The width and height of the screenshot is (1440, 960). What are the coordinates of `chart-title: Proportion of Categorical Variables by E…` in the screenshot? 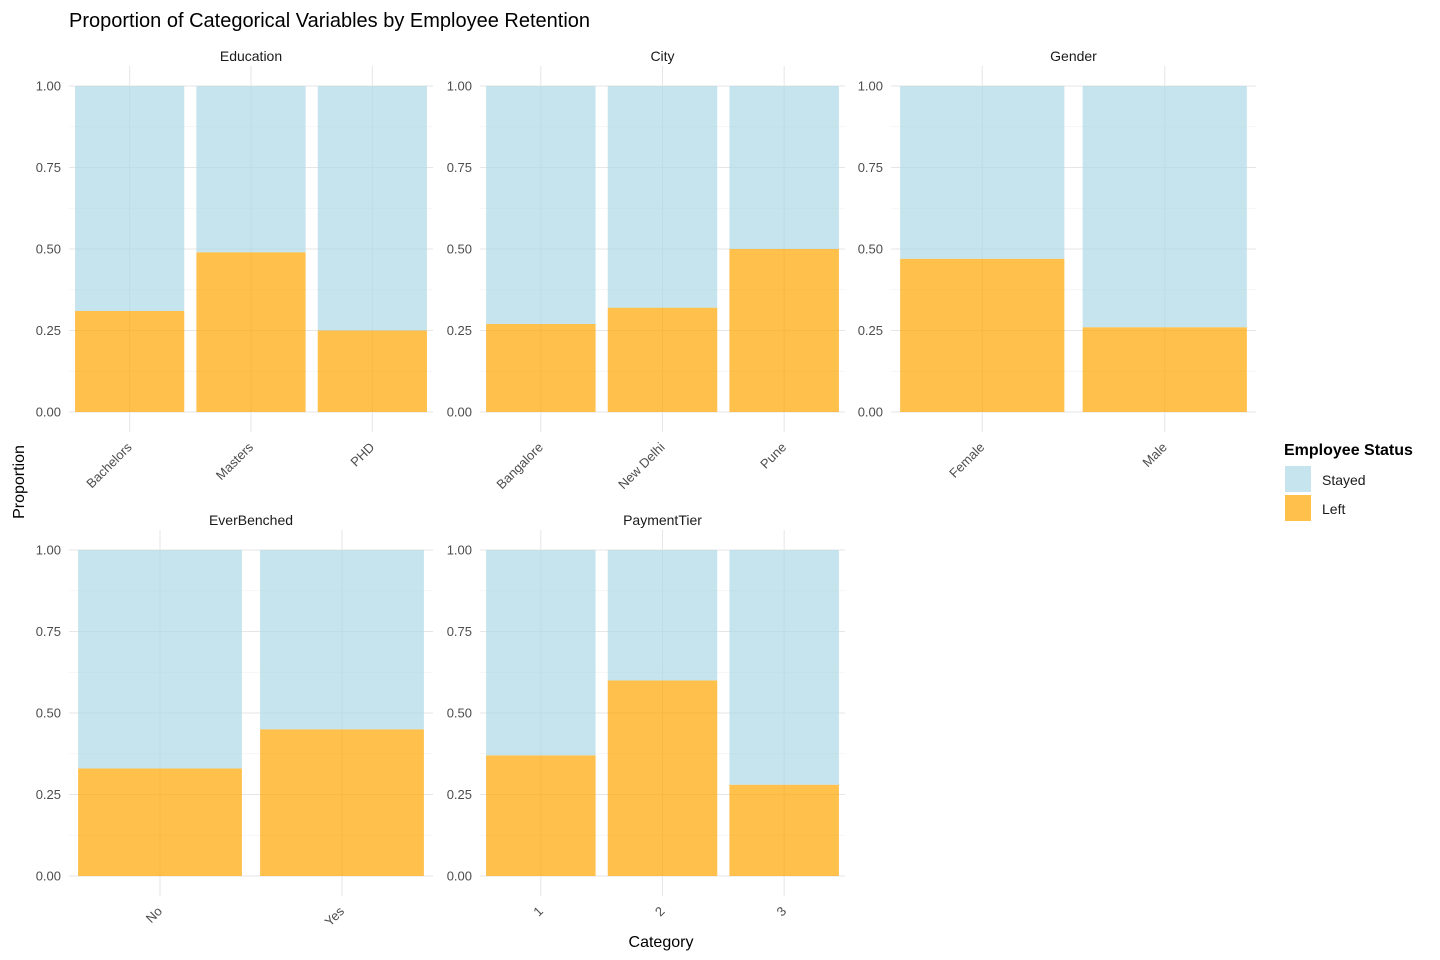 It's located at (329, 21).